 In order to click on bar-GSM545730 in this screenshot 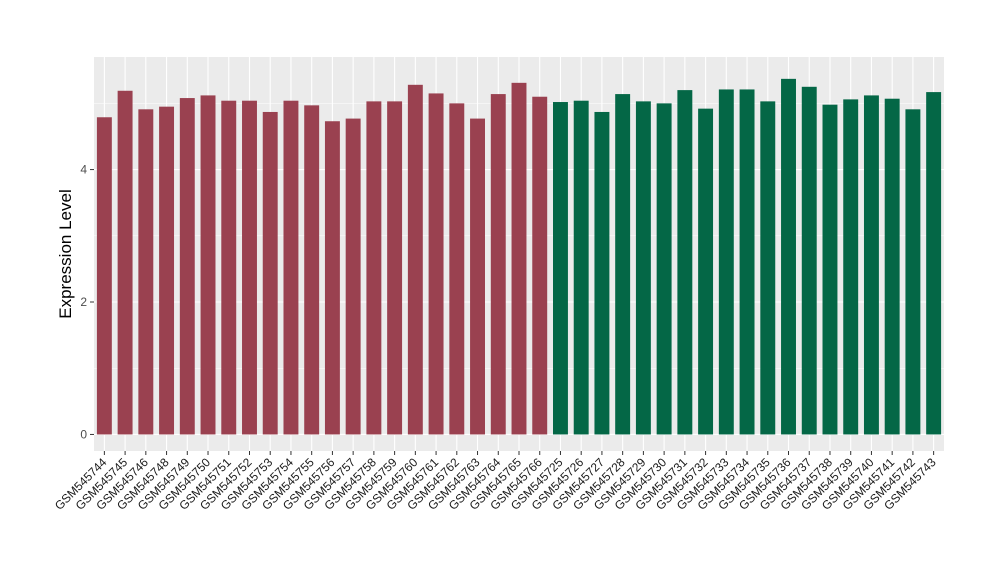, I will do `click(664, 269)`.